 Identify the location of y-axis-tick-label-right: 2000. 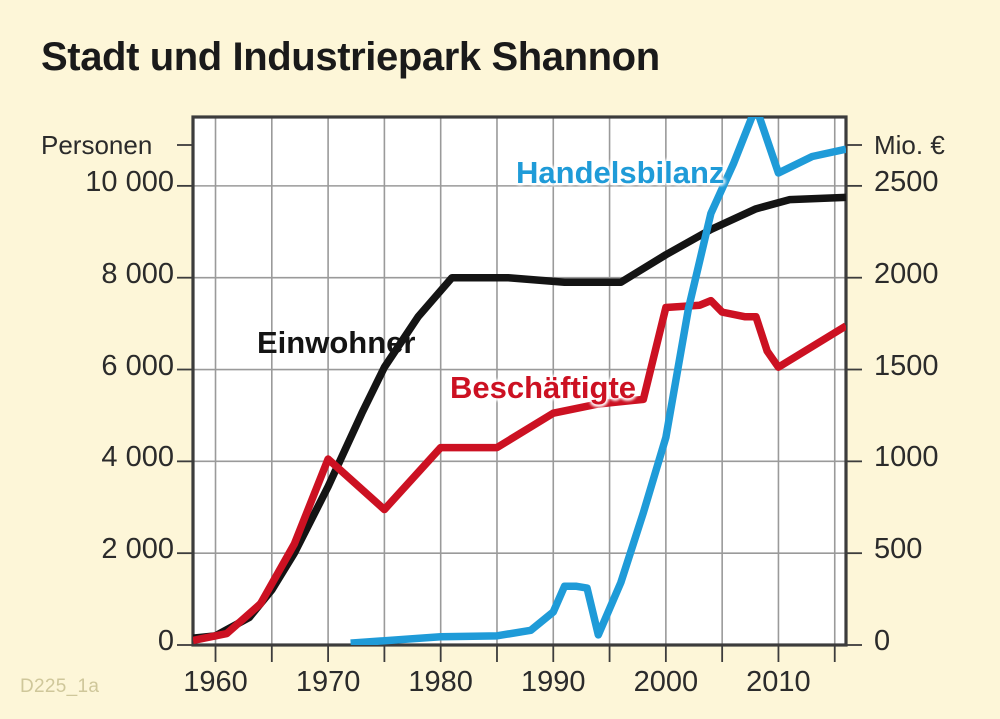
(906, 273).